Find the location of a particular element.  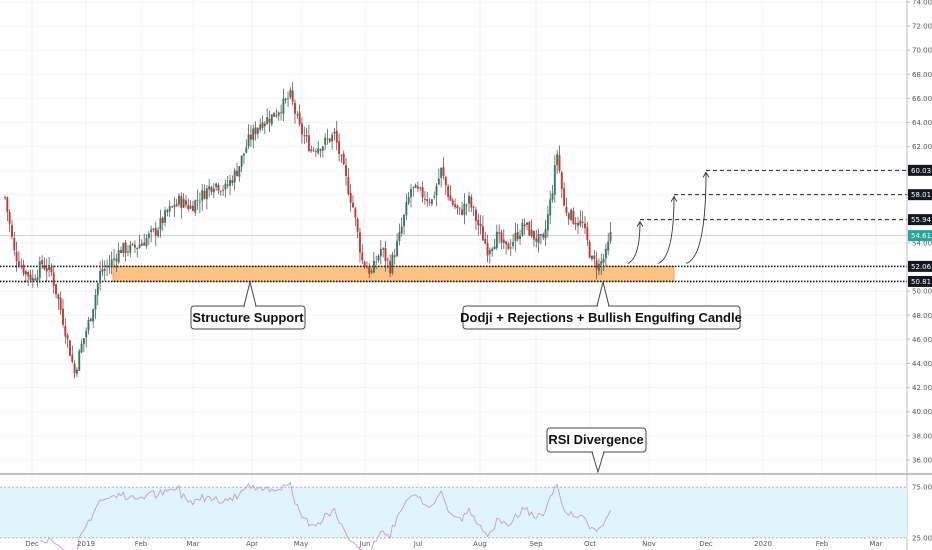

rsi-panel is located at coordinates (466, 511).